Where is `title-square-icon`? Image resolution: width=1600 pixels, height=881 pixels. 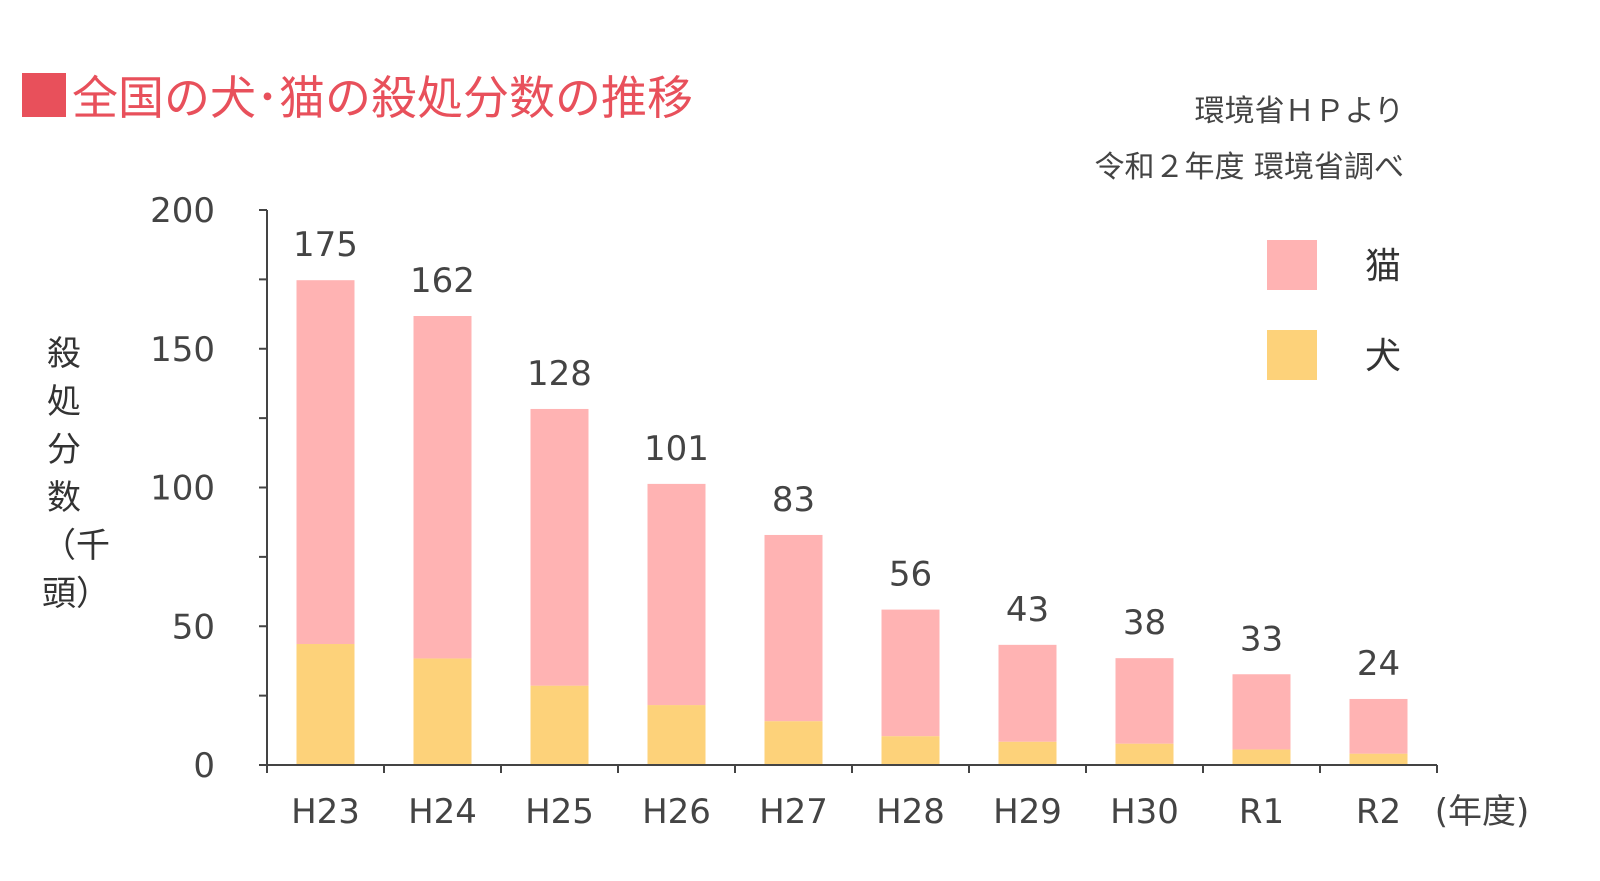 title-square-icon is located at coordinates (44, 95).